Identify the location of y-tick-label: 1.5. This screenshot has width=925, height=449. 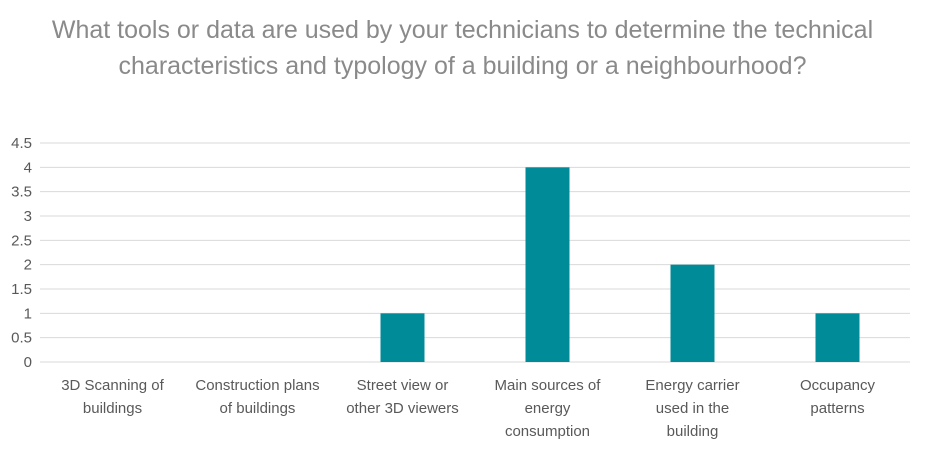
(21, 289).